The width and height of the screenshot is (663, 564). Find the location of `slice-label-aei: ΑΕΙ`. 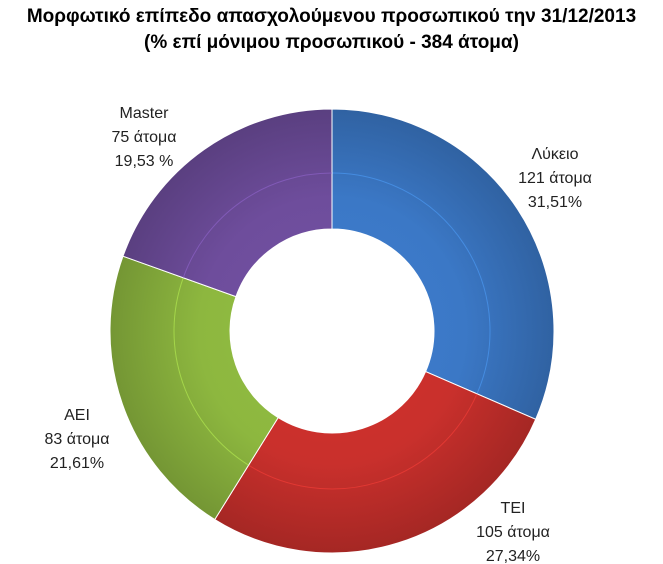

slice-label-aei: ΑΕΙ is located at coordinates (77, 415).